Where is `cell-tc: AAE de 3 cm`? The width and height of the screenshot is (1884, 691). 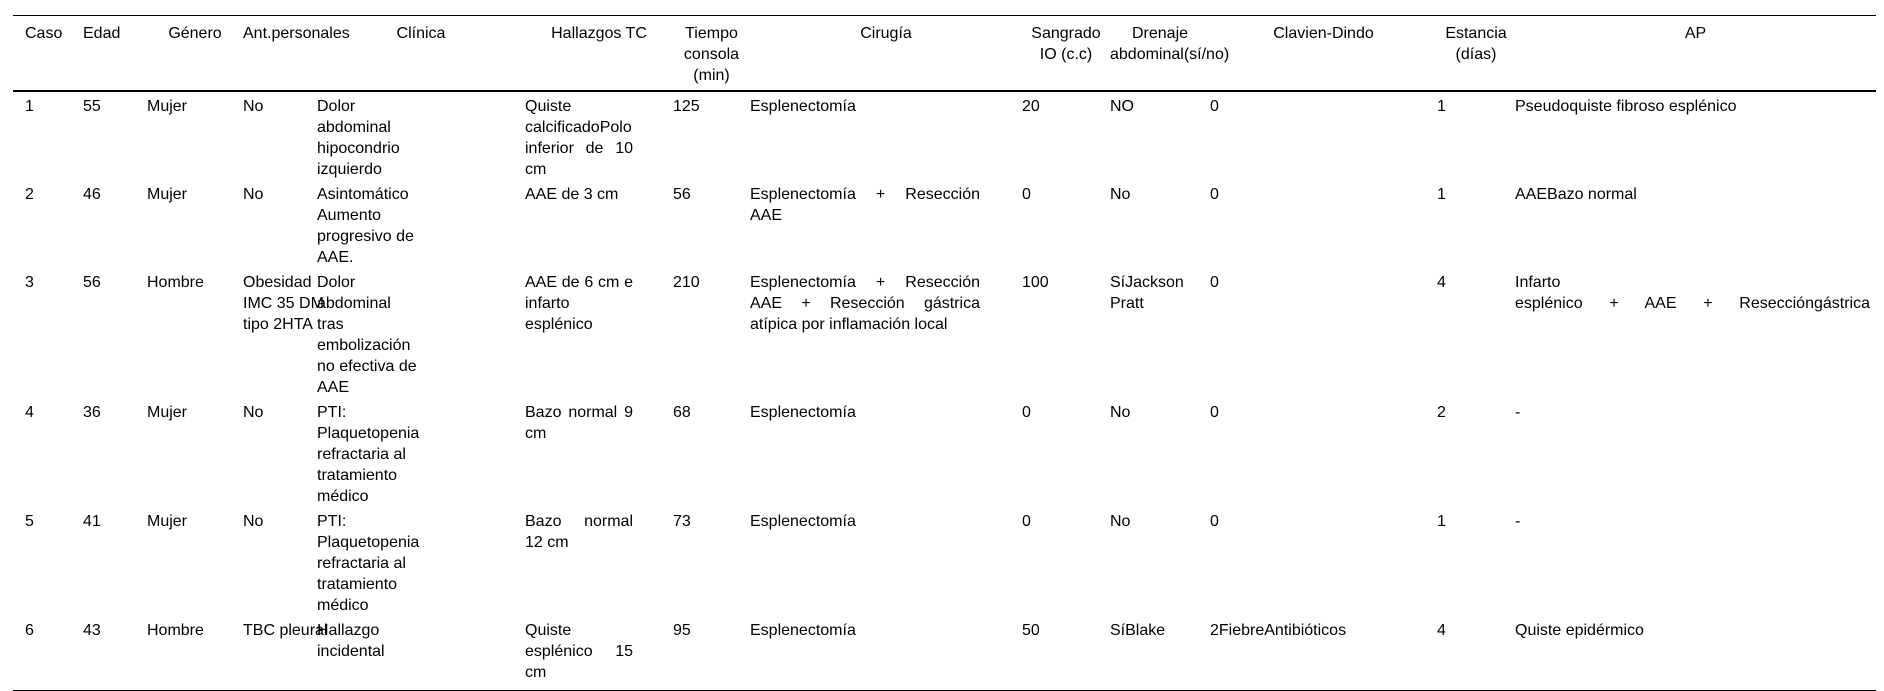 cell-tc: AAE de 3 cm is located at coordinates (599, 224).